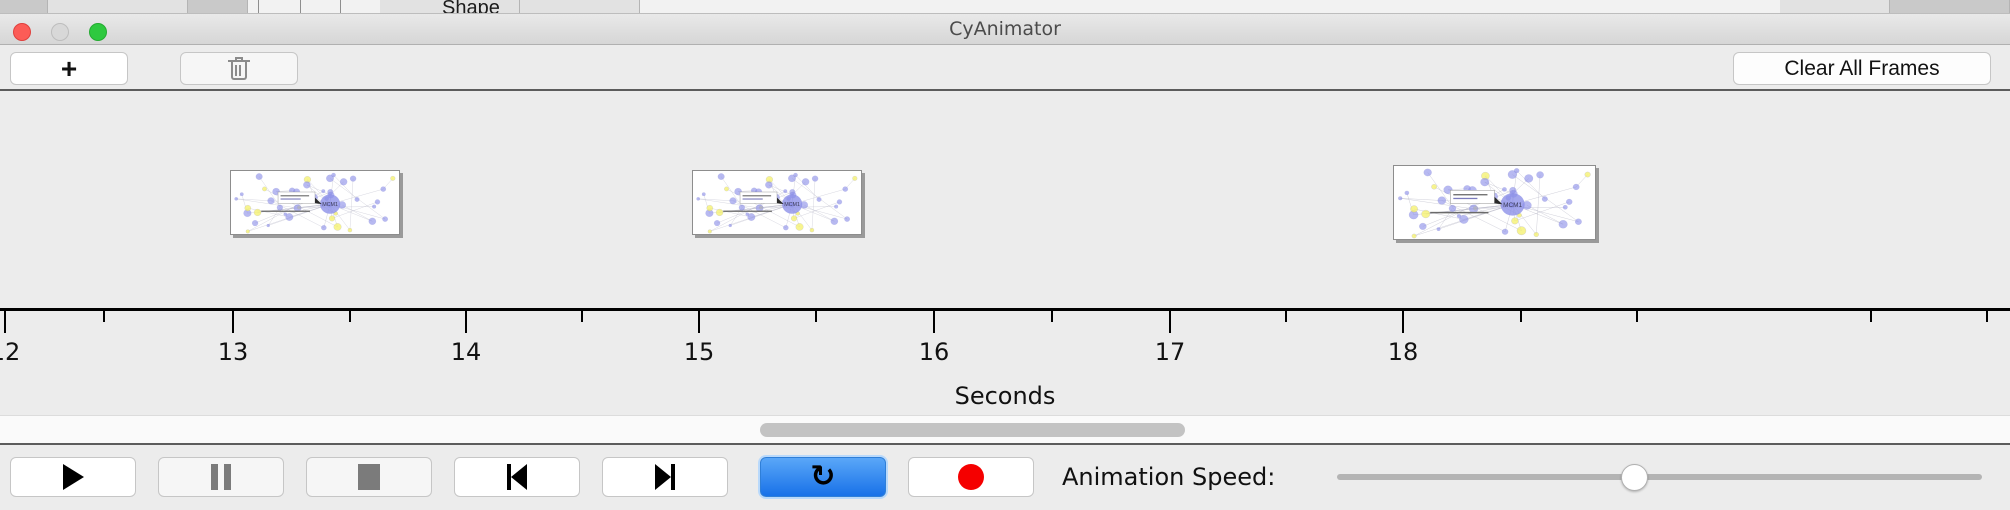 The width and height of the screenshot is (2010, 510). Describe the element at coordinates (699, 352) in the screenshot. I see `ruler-tick-label: 15` at that location.